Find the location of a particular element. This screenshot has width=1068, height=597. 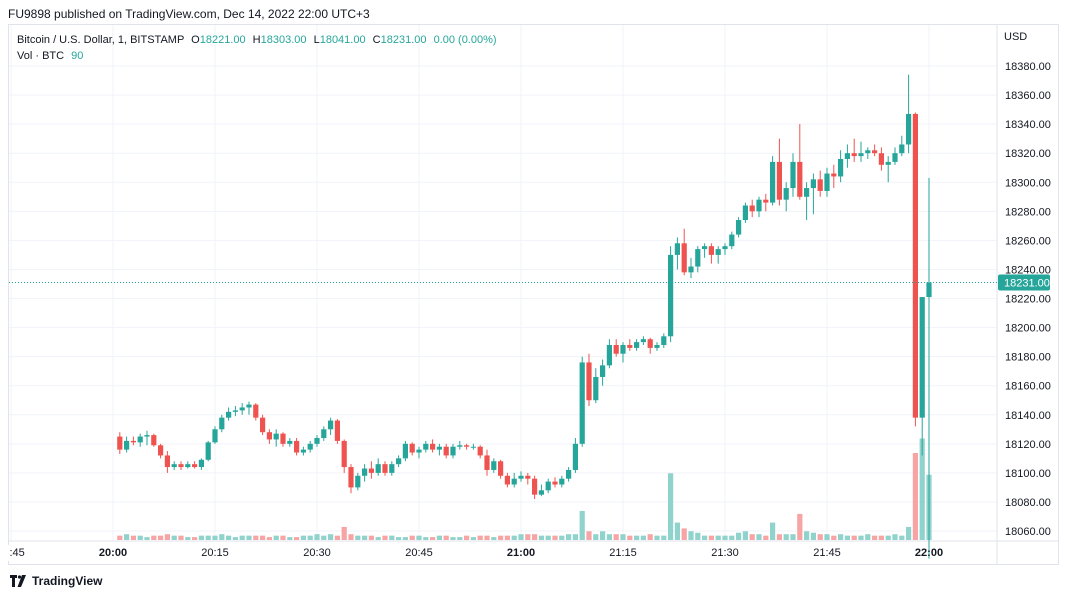

legend-open: 18221.00 is located at coordinates (222, 40).